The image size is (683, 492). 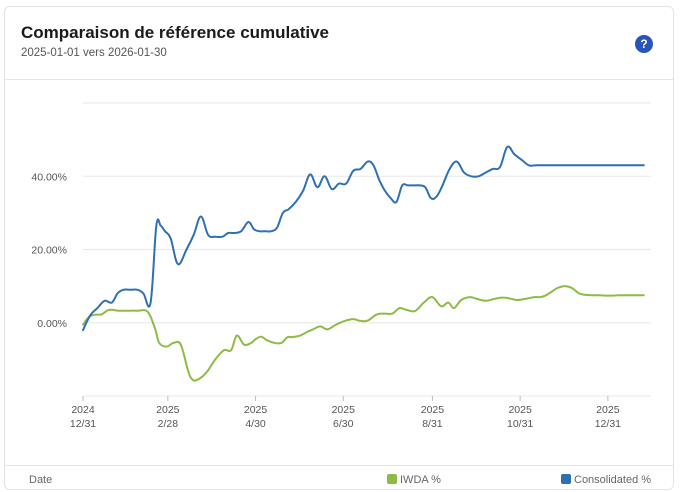 I want to click on y-tick-label: 40.00%, so click(x=49, y=177).